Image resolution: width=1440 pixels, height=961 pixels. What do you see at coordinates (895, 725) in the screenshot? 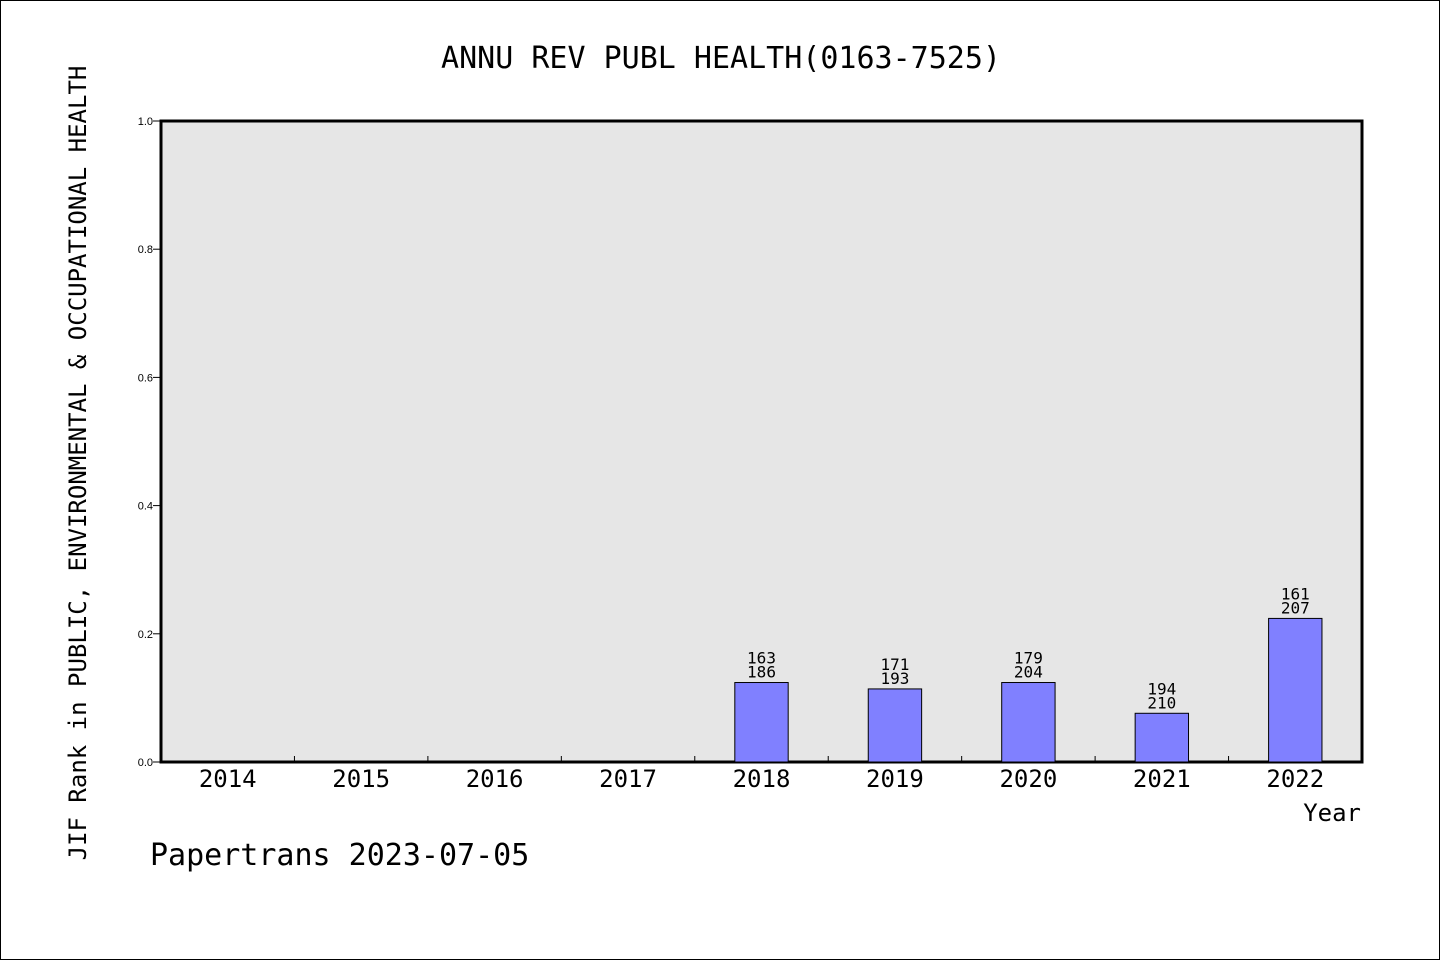
I see `bar-2019` at bounding box center [895, 725].